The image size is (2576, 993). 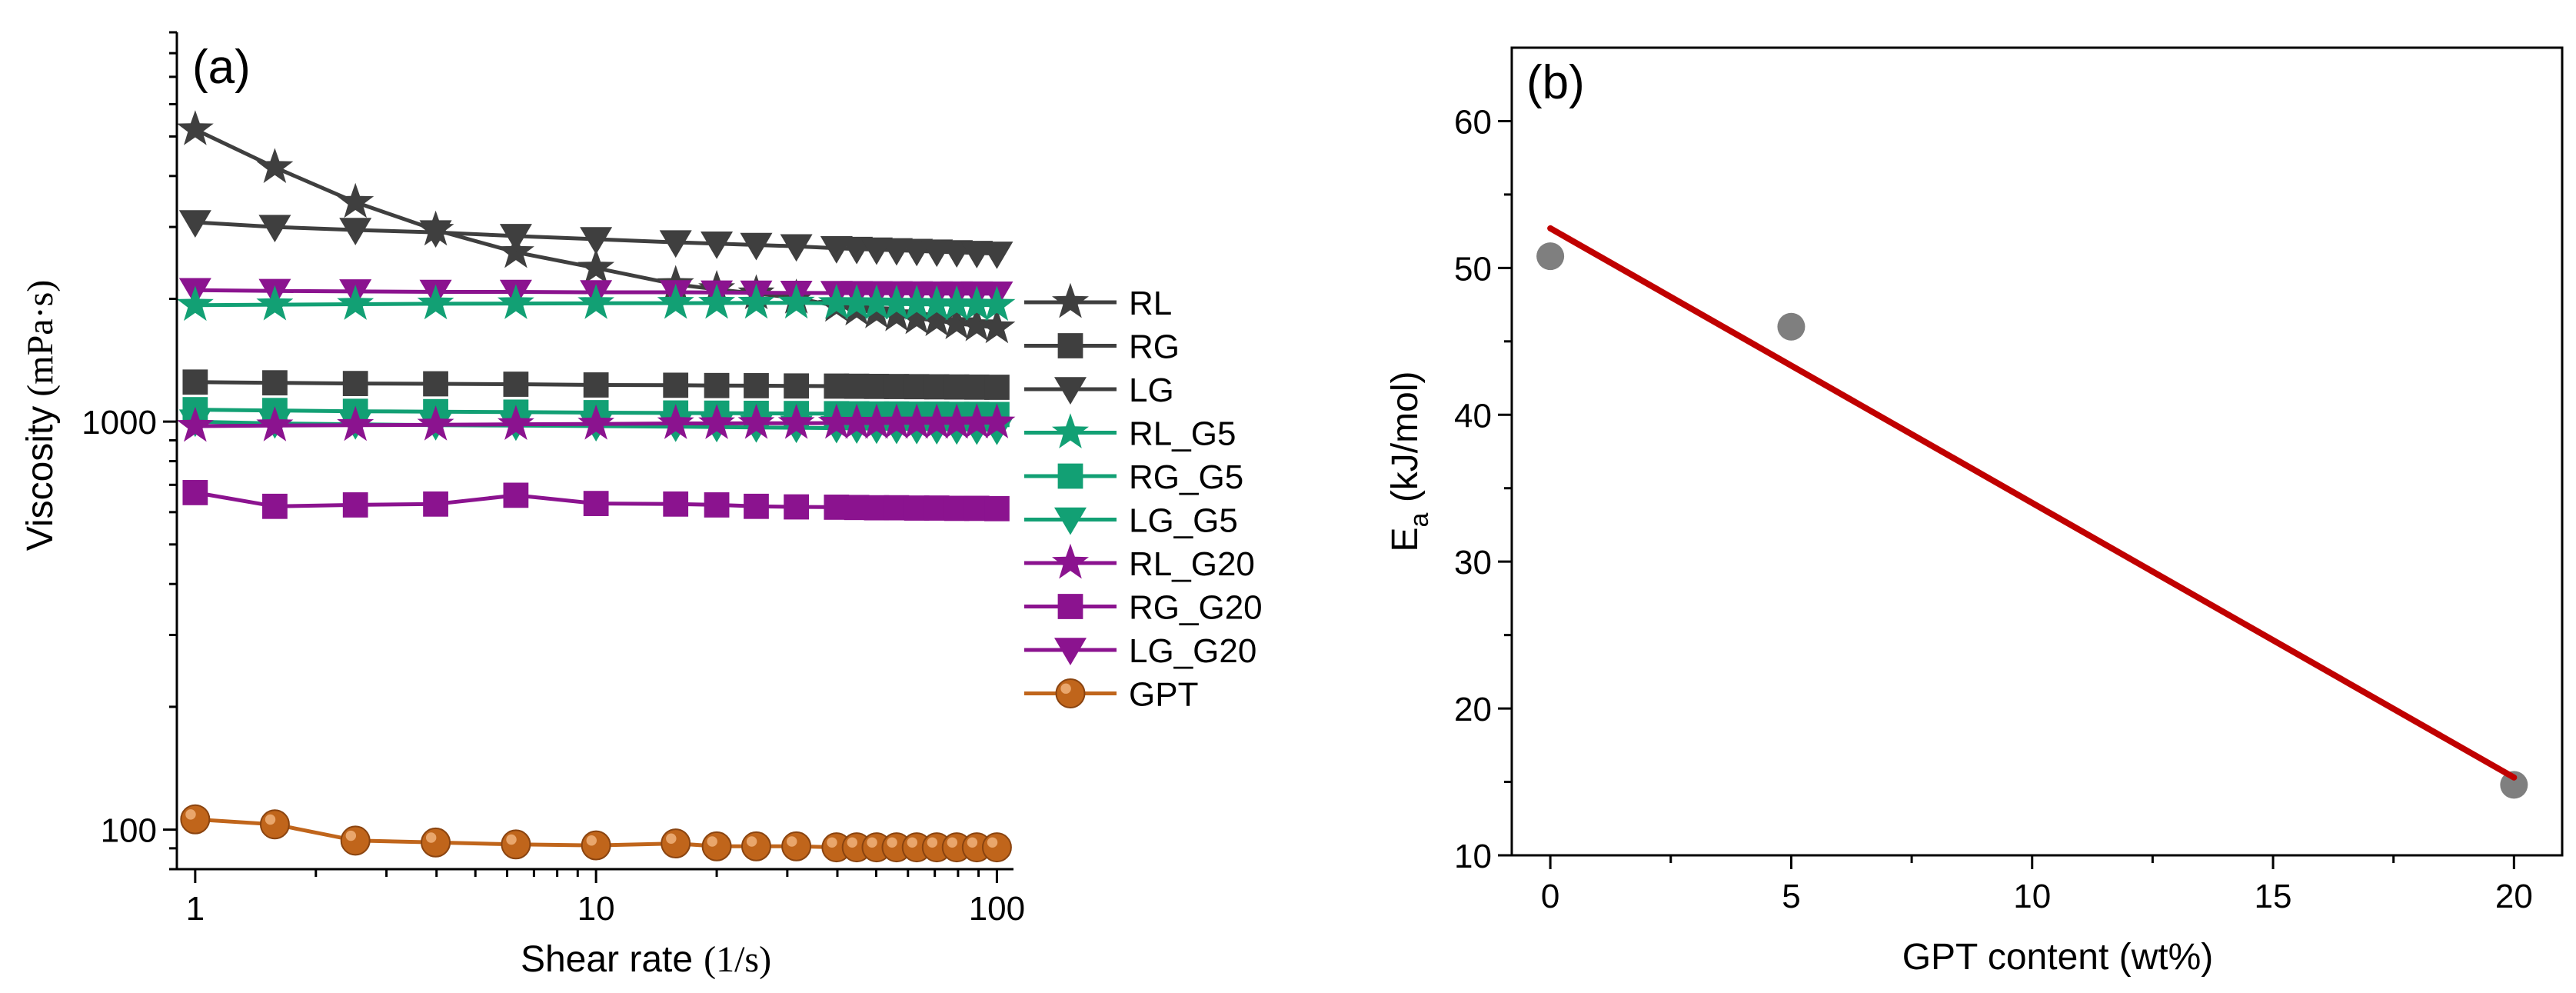 I want to click on legend-label: RG, so click(x=1154, y=347).